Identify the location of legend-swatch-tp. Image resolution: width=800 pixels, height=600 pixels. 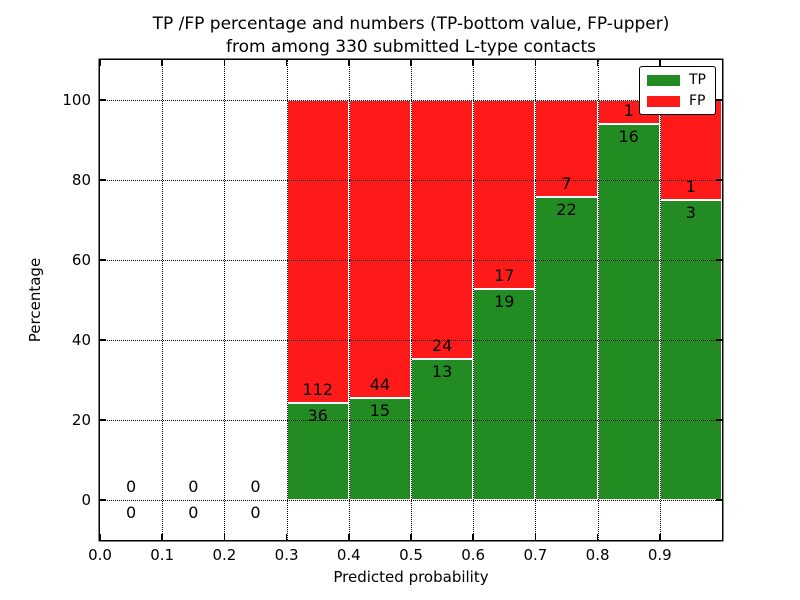
(663, 80).